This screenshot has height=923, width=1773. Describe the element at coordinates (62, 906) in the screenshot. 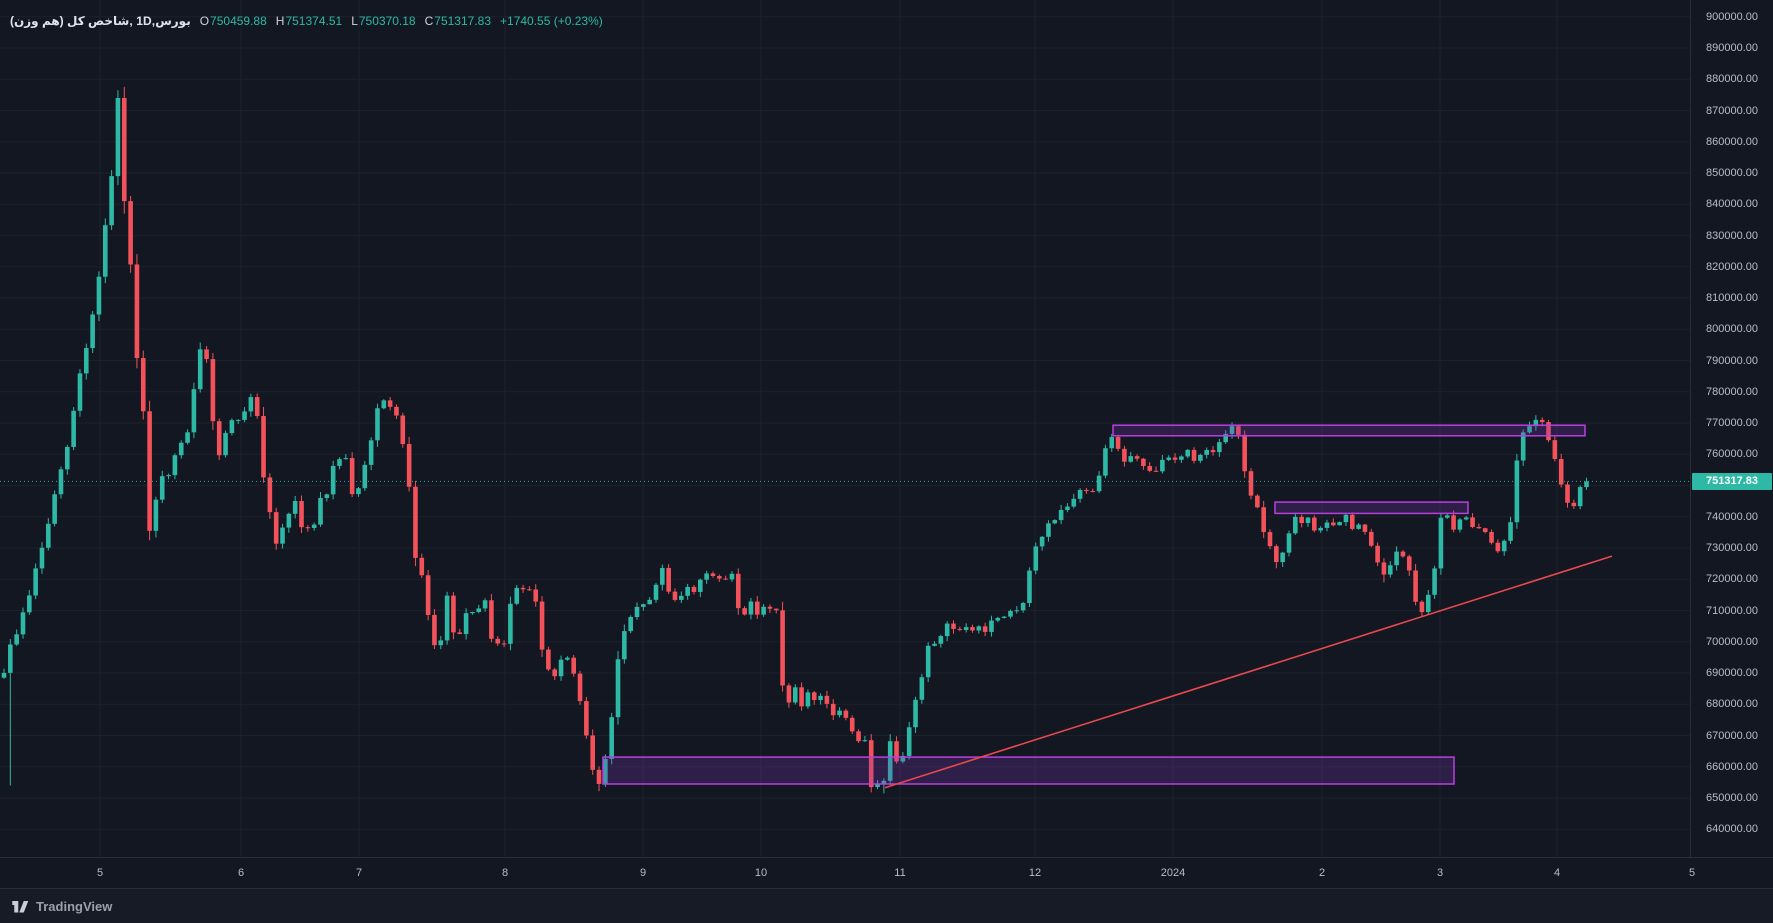

I see `tradingview-attribution: TradingView` at that location.